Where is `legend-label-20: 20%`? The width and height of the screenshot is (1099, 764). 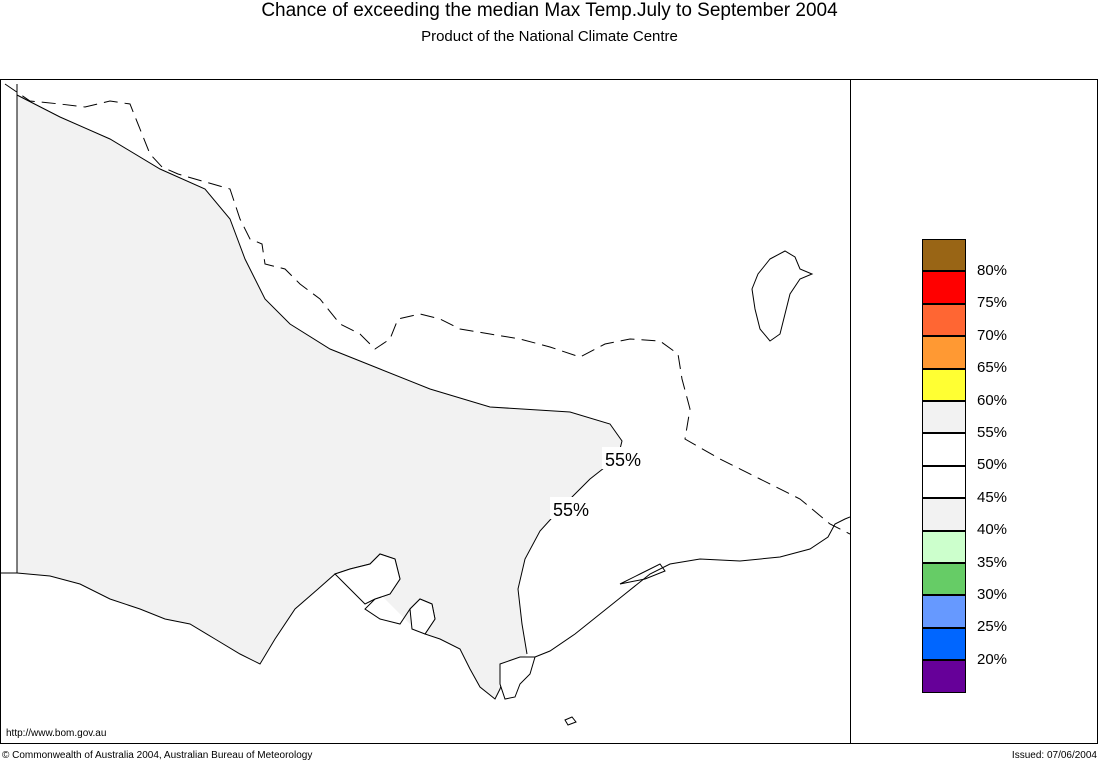 legend-label-20: 20% is located at coordinates (992, 659).